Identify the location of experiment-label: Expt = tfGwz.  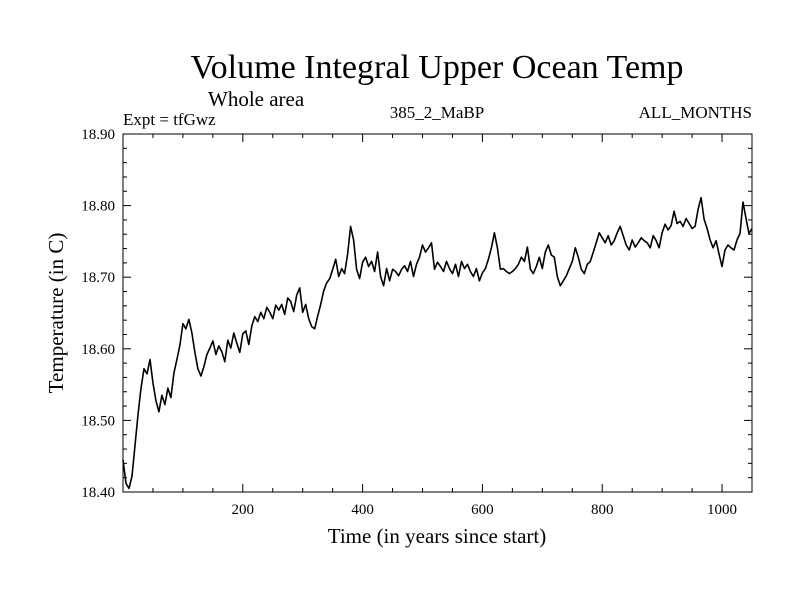
(169, 119).